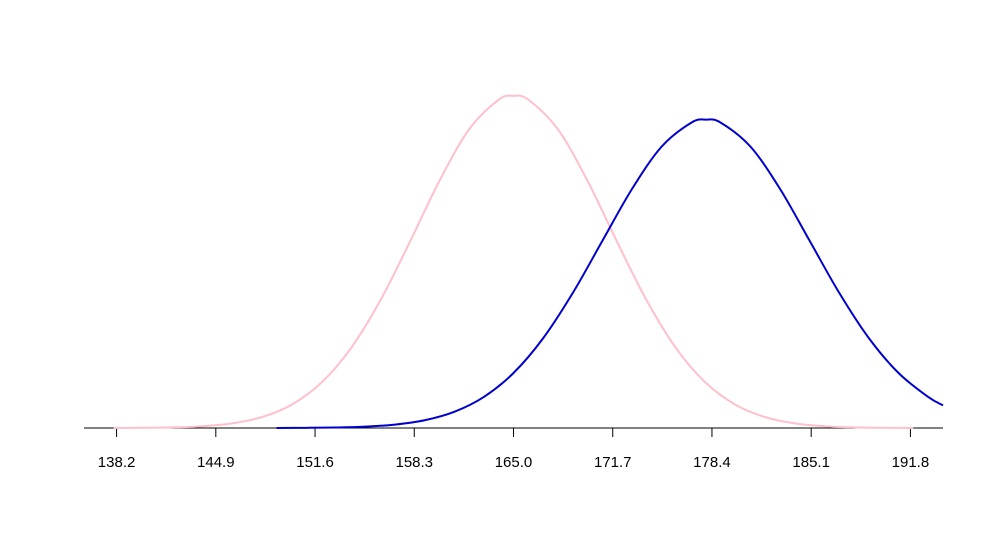  What do you see at coordinates (712, 462) in the screenshot?
I see `x-tick-label: 178.4` at bounding box center [712, 462].